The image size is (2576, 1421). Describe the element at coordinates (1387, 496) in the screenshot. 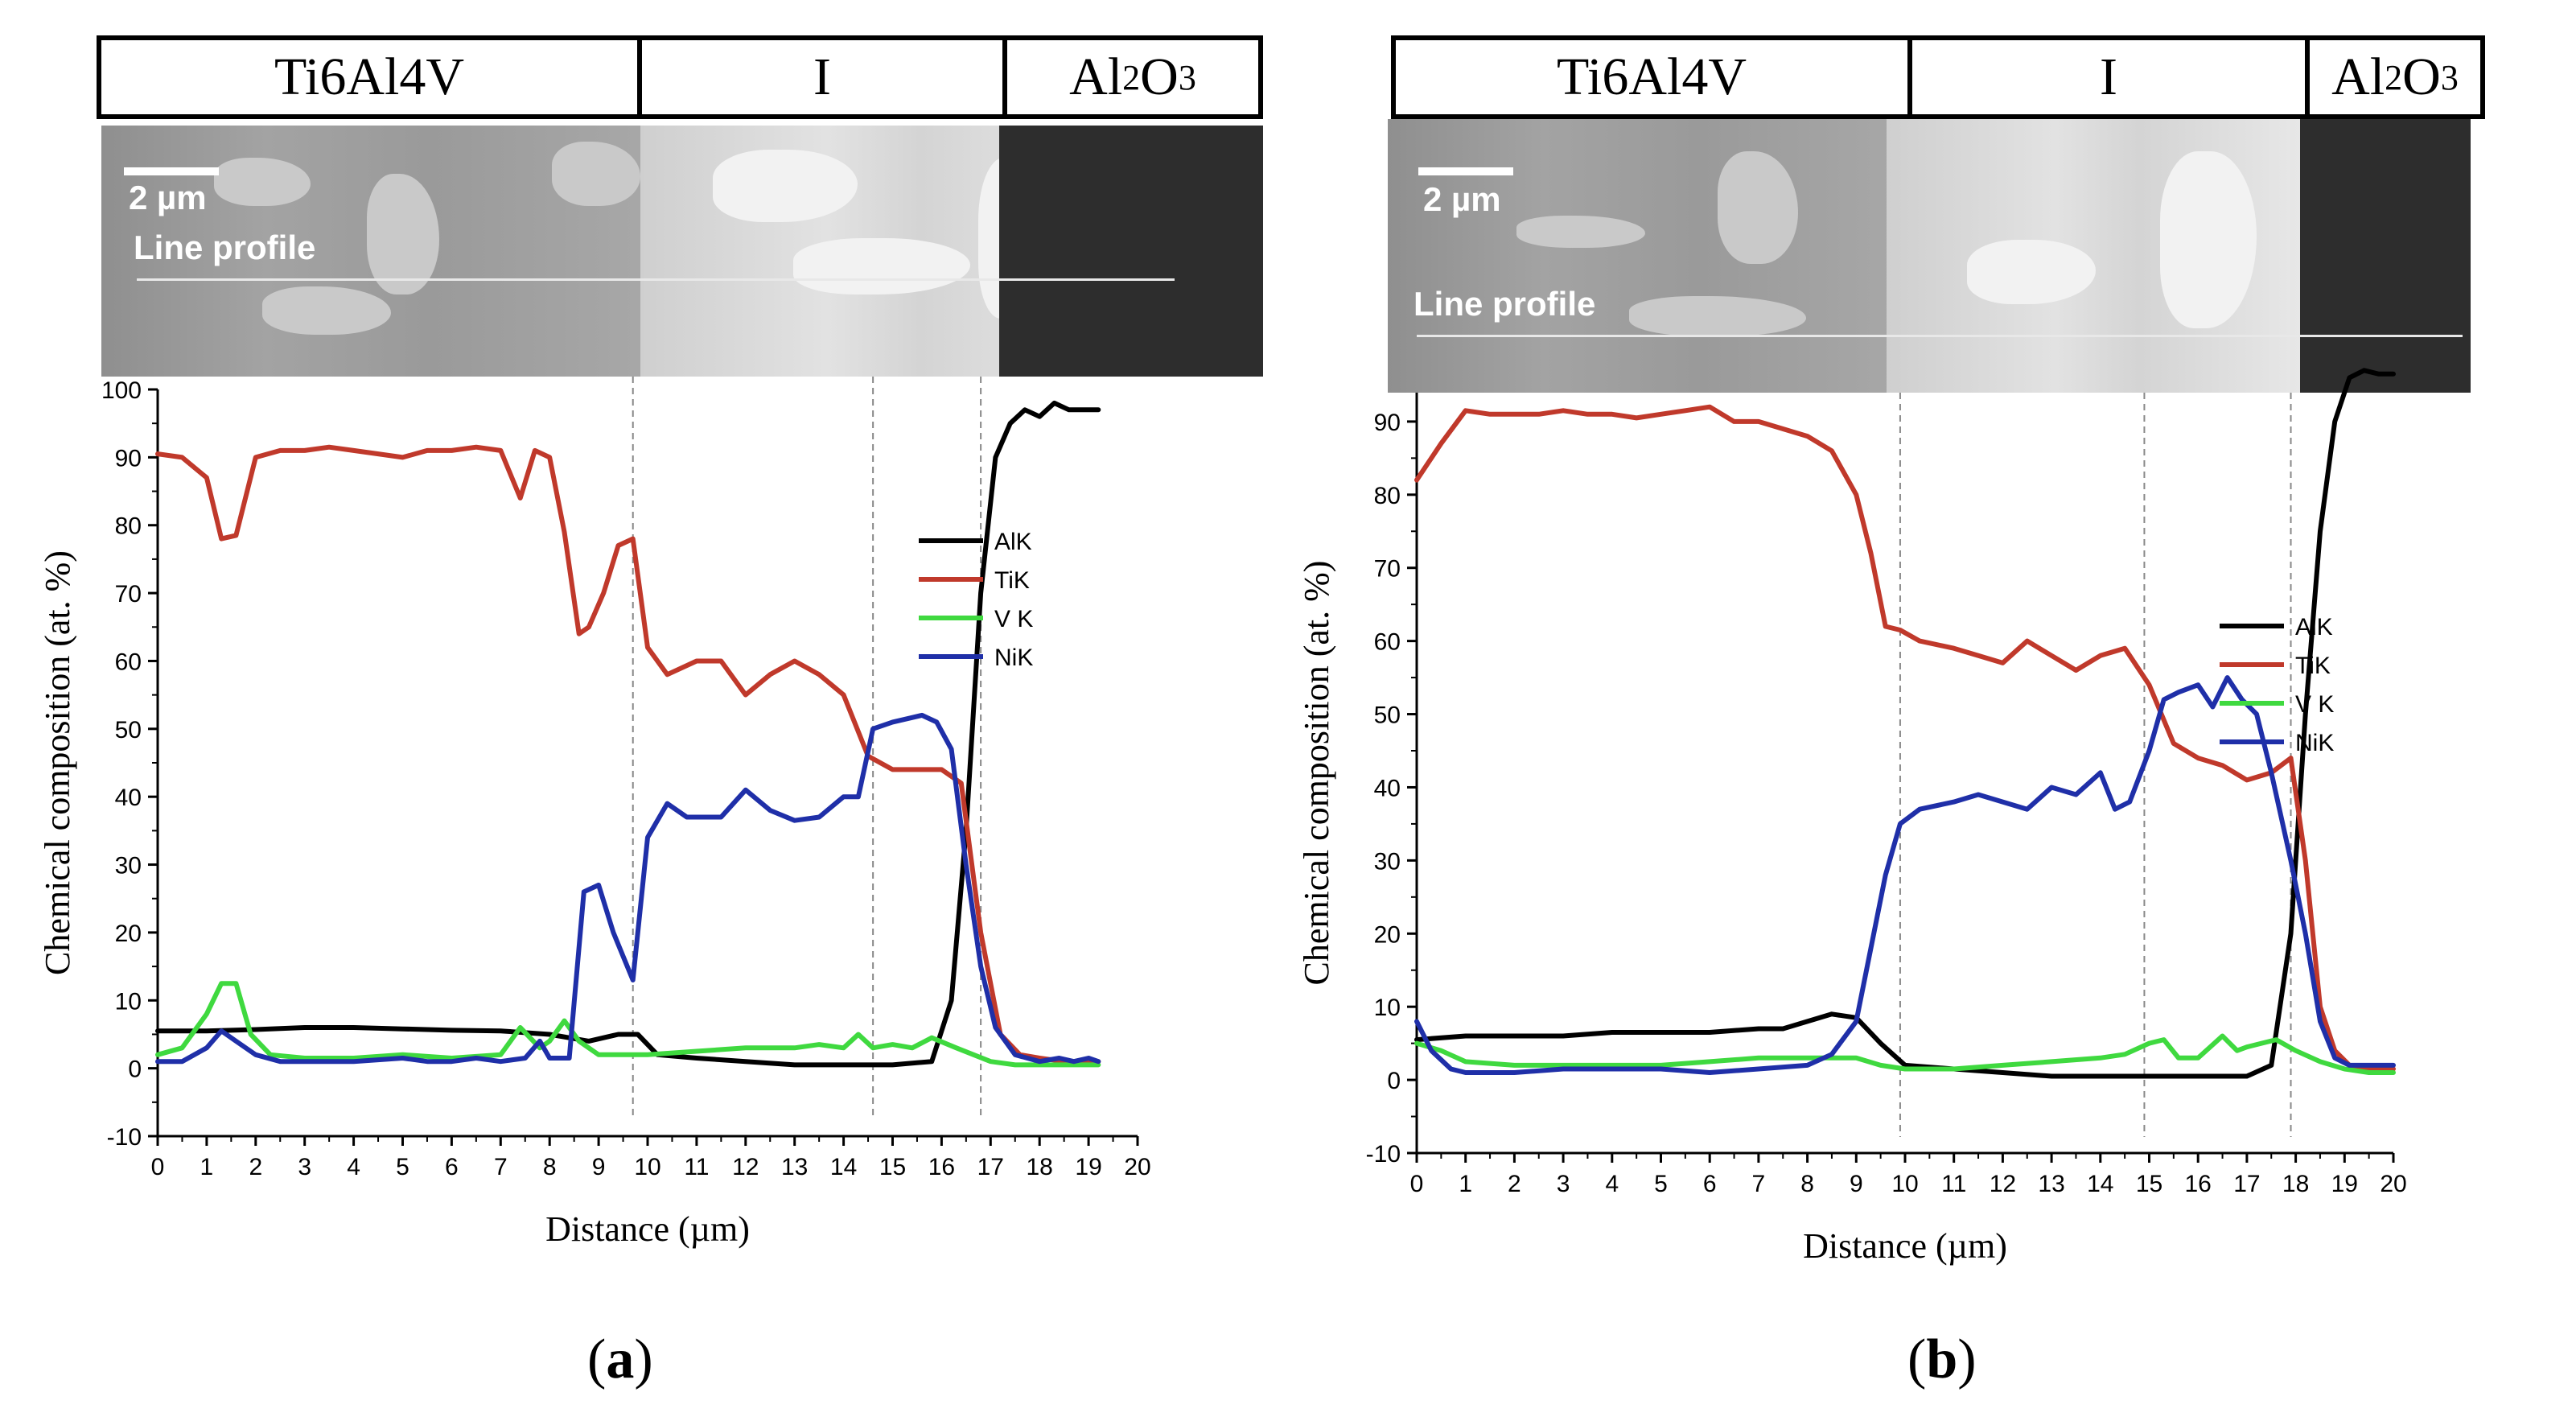

I see `y-tick-label: 80` at that location.